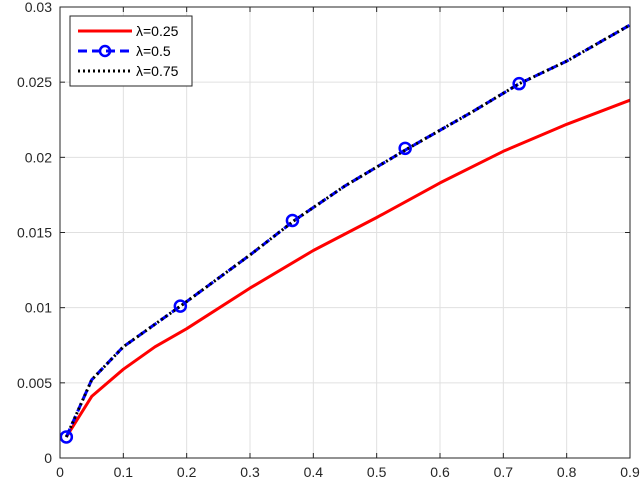  What do you see at coordinates (34, 383) in the screenshot?
I see `y-tick-label: 0.005` at bounding box center [34, 383].